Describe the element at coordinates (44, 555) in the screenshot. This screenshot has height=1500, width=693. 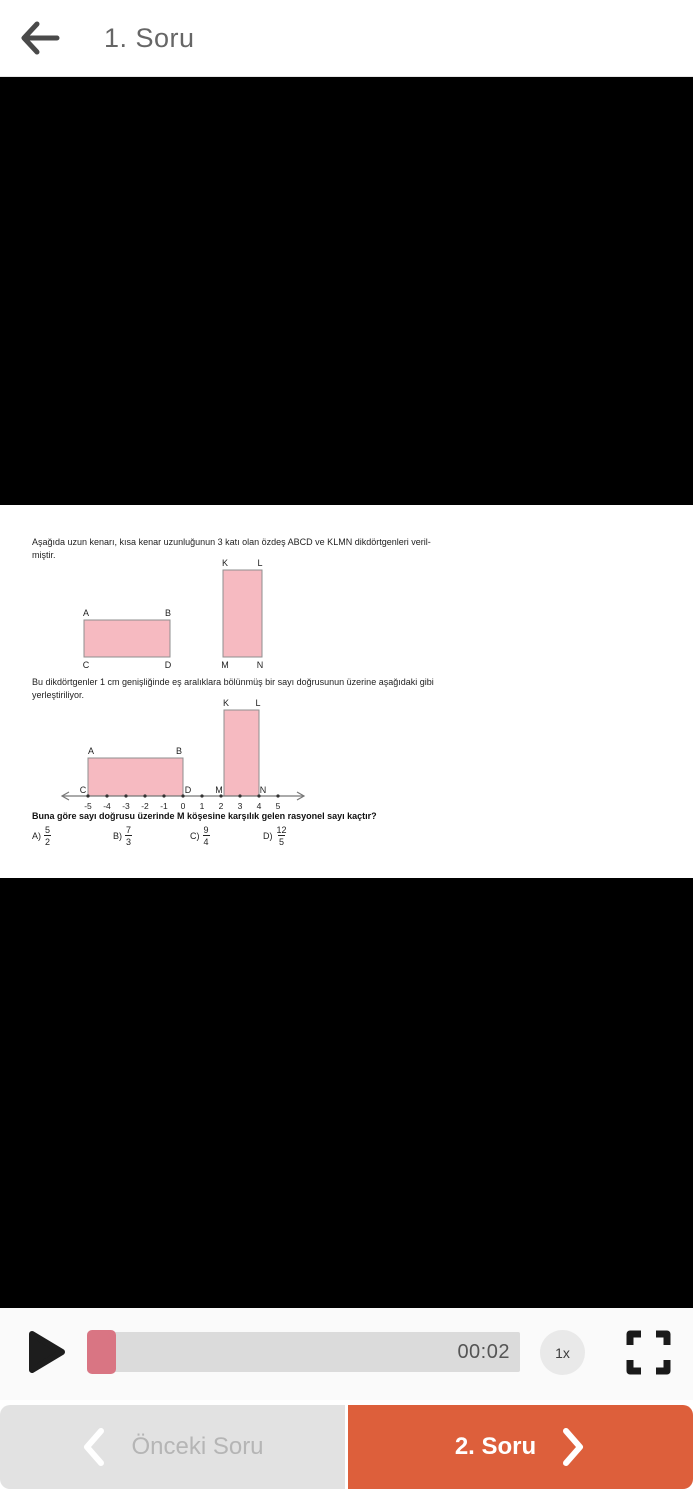
I see `intro-line-2: miştir.` at that location.